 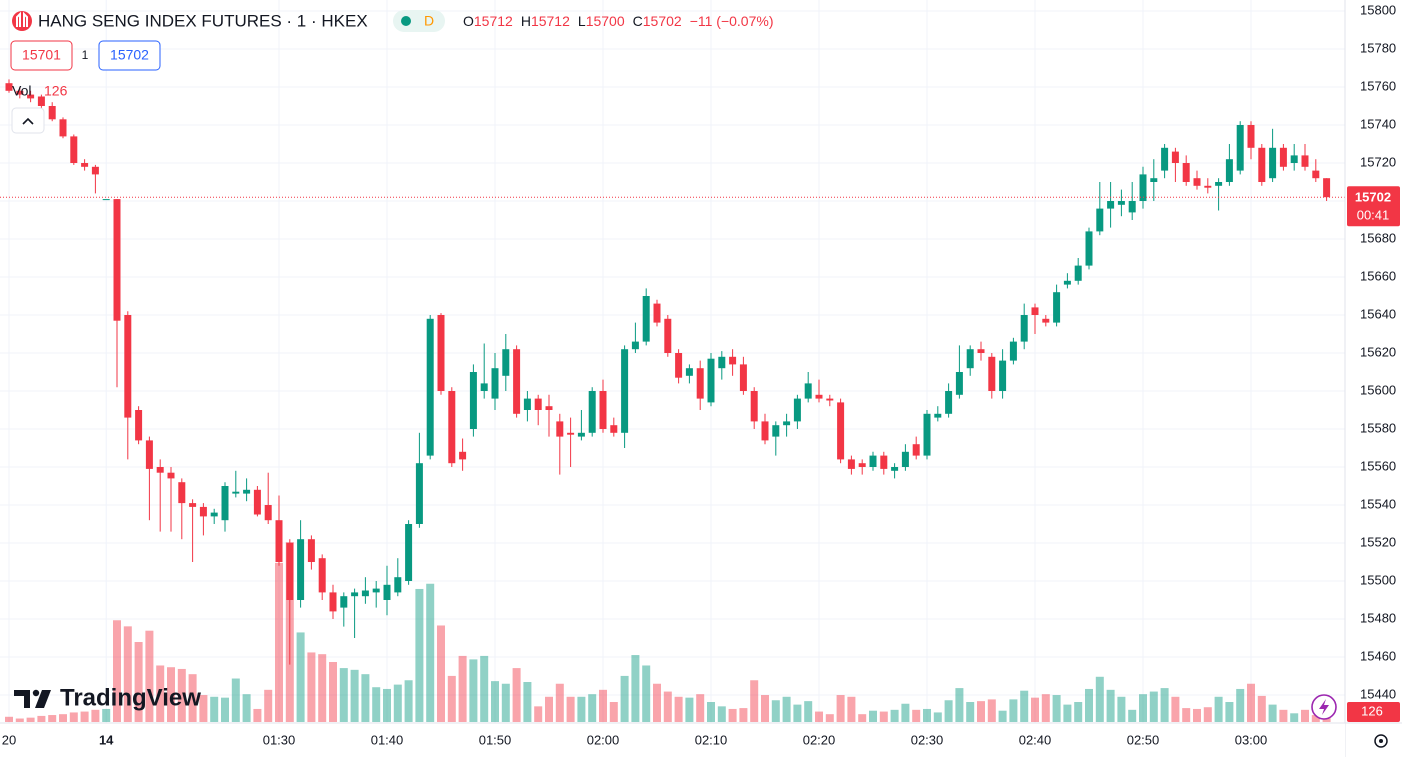 I want to click on collapse-button, so click(x=28, y=120).